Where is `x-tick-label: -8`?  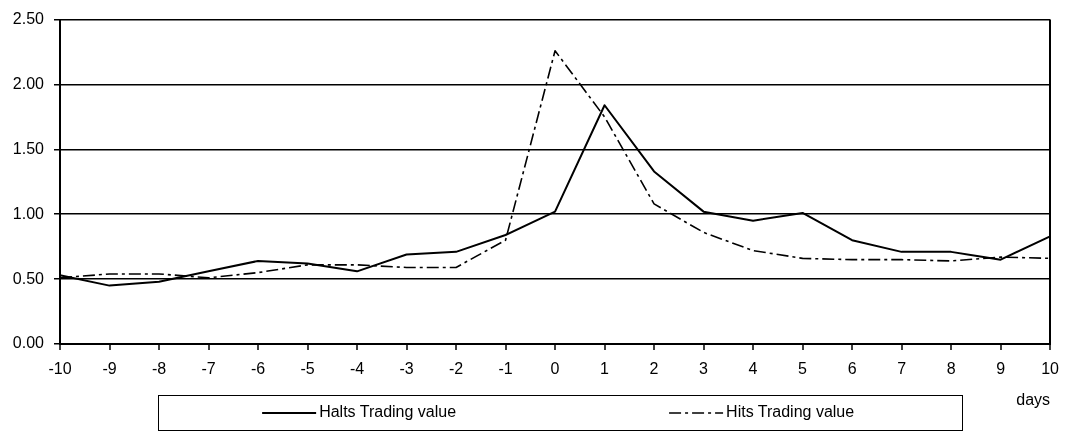
x-tick-label: -8 is located at coordinates (159, 369).